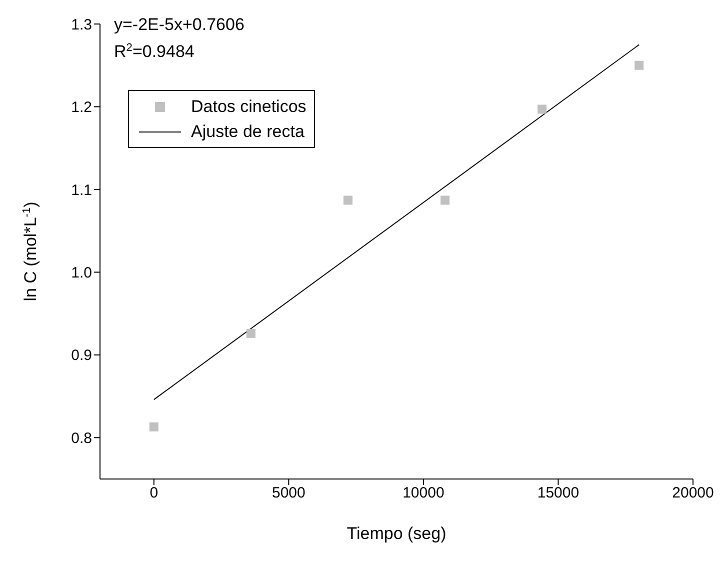 The height and width of the screenshot is (567, 725). Describe the element at coordinates (558, 493) in the screenshot. I see `x-tick-label: 15000` at that location.